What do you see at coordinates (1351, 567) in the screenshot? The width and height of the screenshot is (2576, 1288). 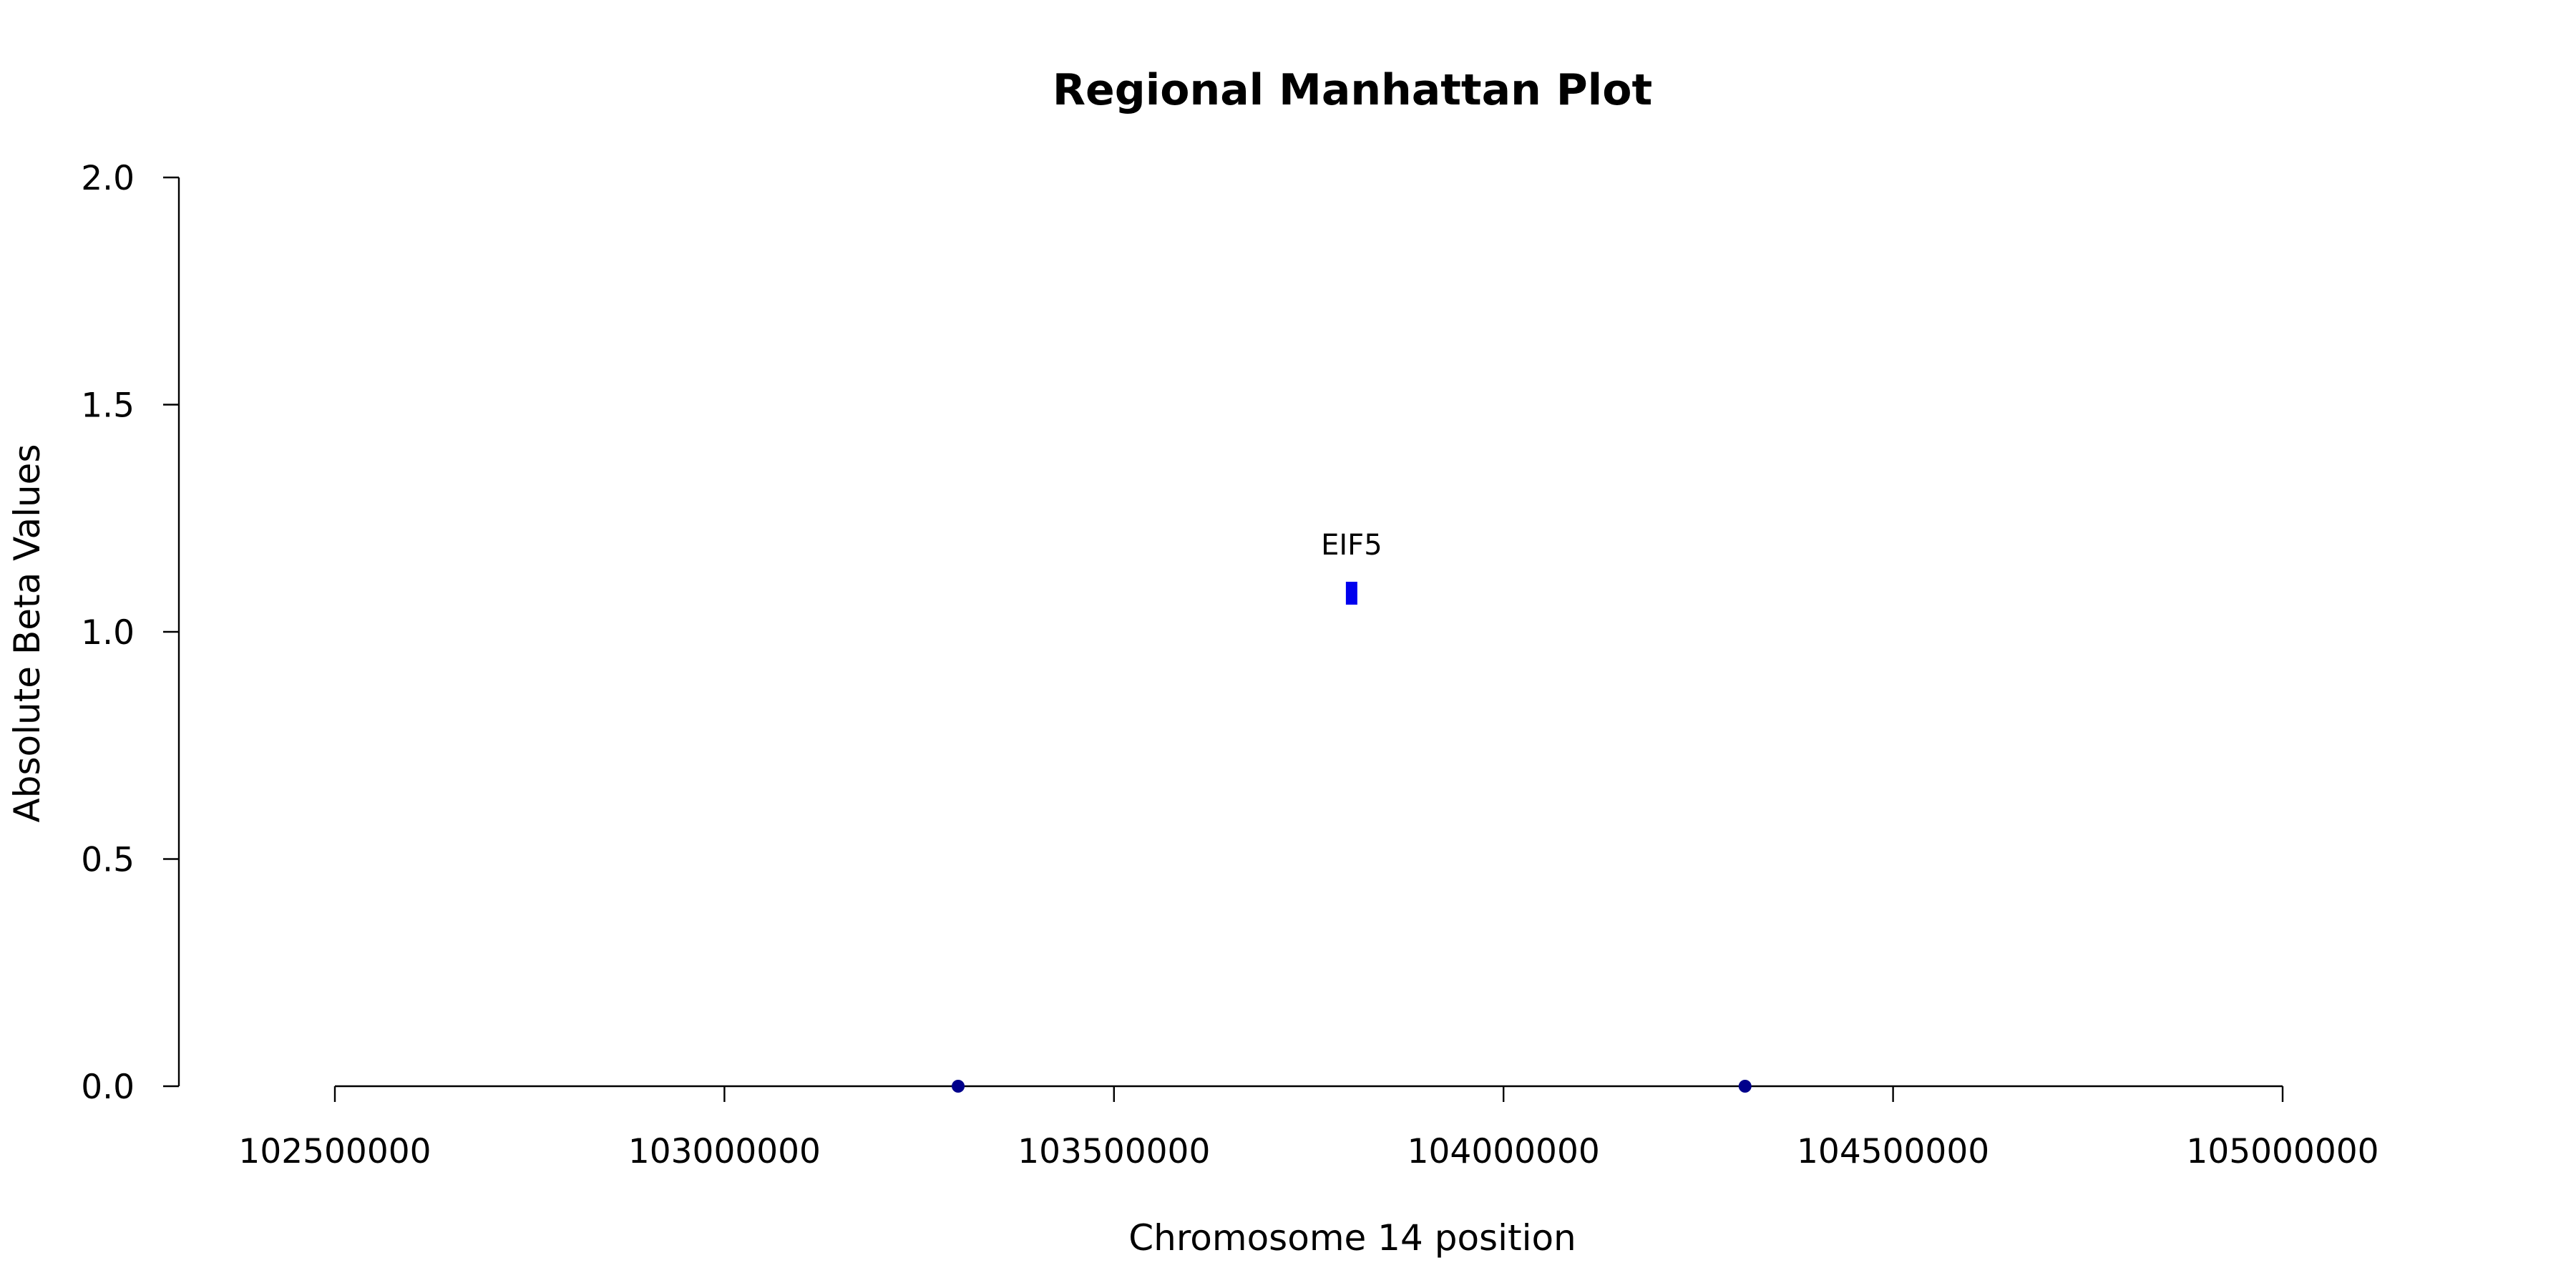 I see `gene-marks: EIF5` at bounding box center [1351, 567].